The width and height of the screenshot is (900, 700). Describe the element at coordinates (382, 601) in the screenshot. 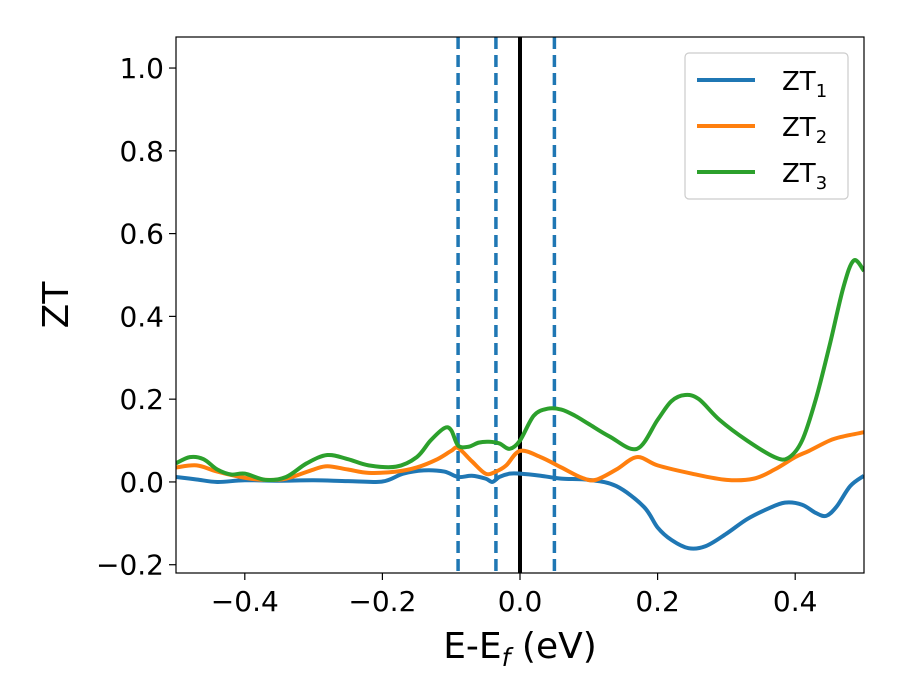

I see `x-tick-label: −0.2` at that location.